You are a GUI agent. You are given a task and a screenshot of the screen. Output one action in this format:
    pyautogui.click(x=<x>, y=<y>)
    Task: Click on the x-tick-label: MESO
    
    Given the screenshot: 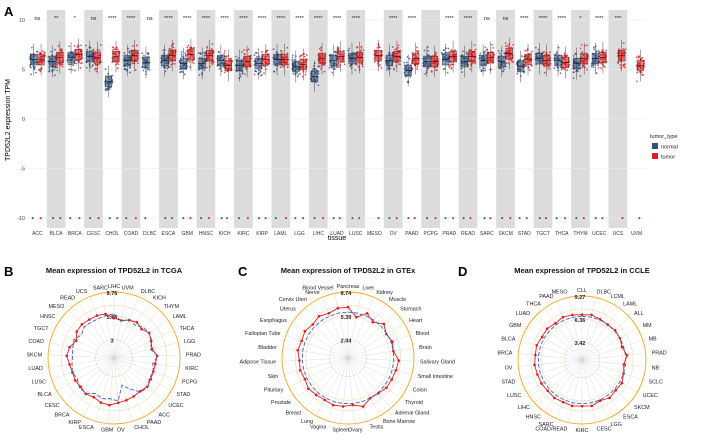 What is the action you would take?
    pyautogui.click(x=374, y=234)
    